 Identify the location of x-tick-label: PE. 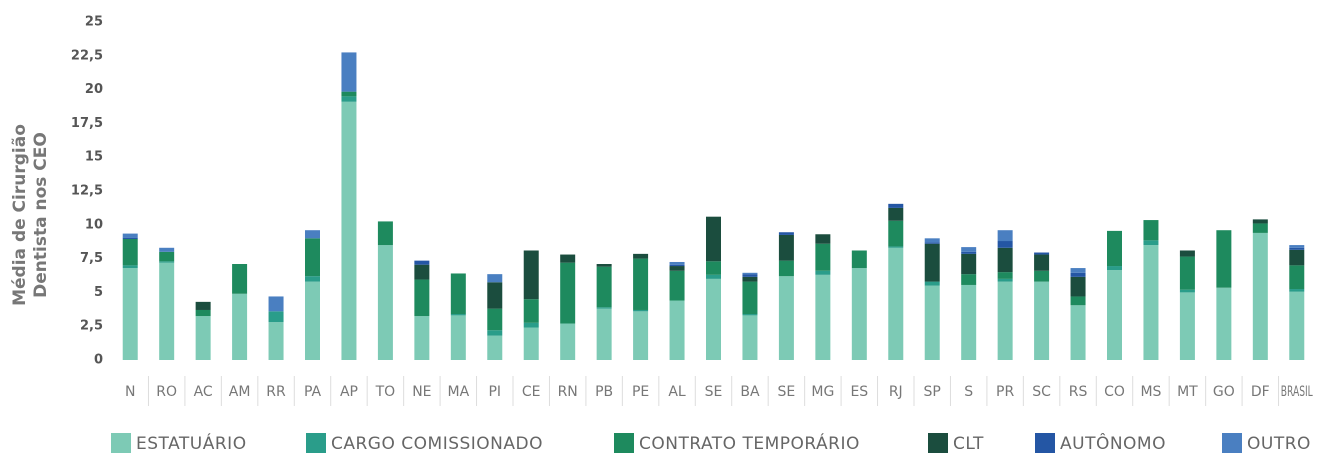
(640, 392).